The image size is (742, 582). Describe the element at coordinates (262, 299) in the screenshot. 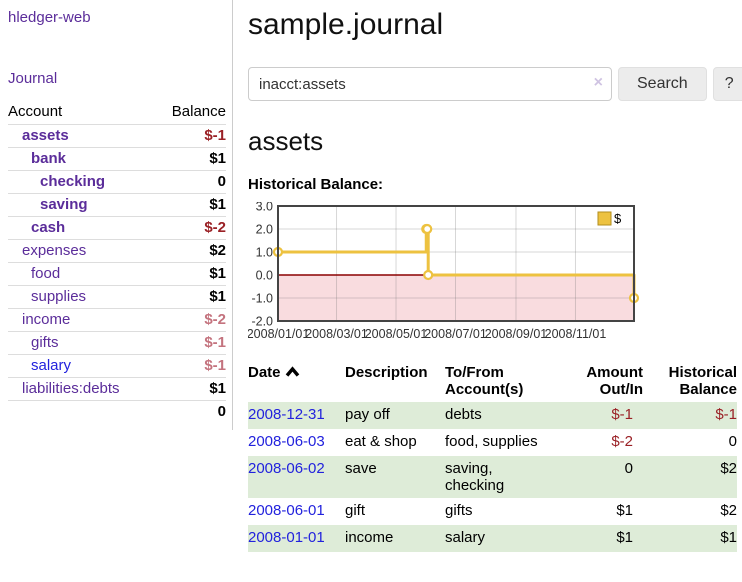

I see `svg-text: -1.0` at that location.